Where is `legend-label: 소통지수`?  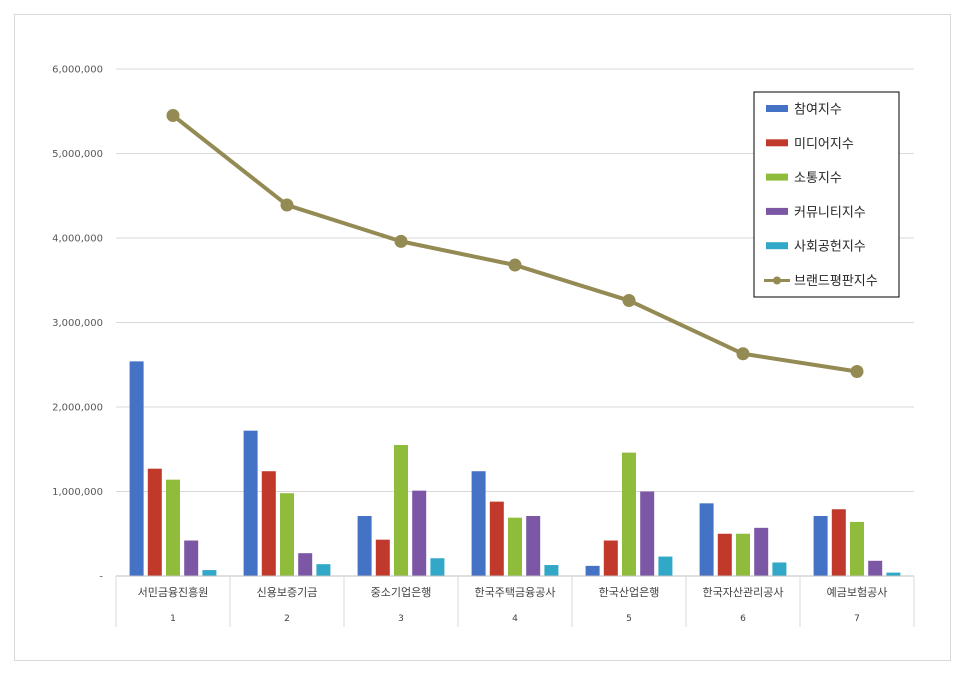
legend-label: 소통지수 is located at coordinates (818, 178).